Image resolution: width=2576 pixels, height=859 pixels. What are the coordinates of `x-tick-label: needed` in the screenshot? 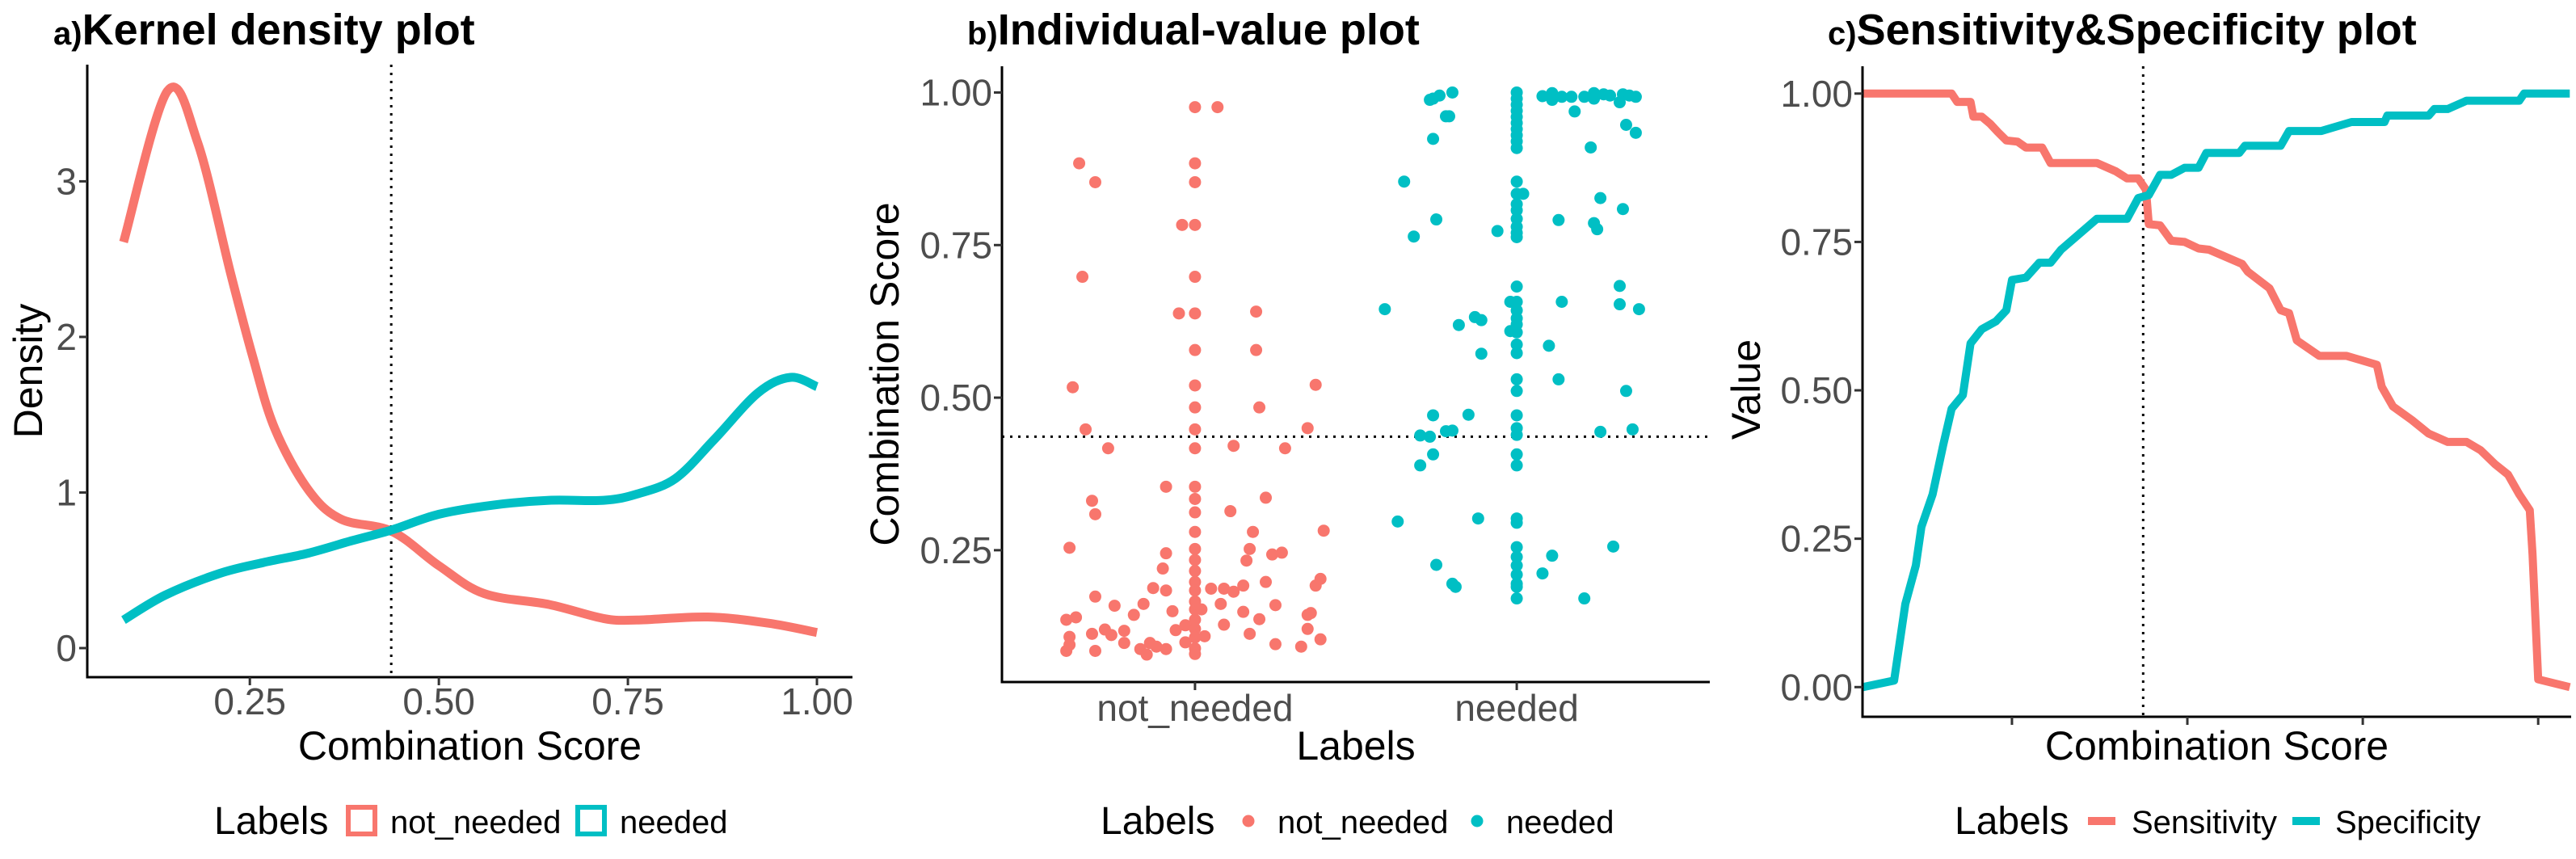 It's located at (1516, 708).